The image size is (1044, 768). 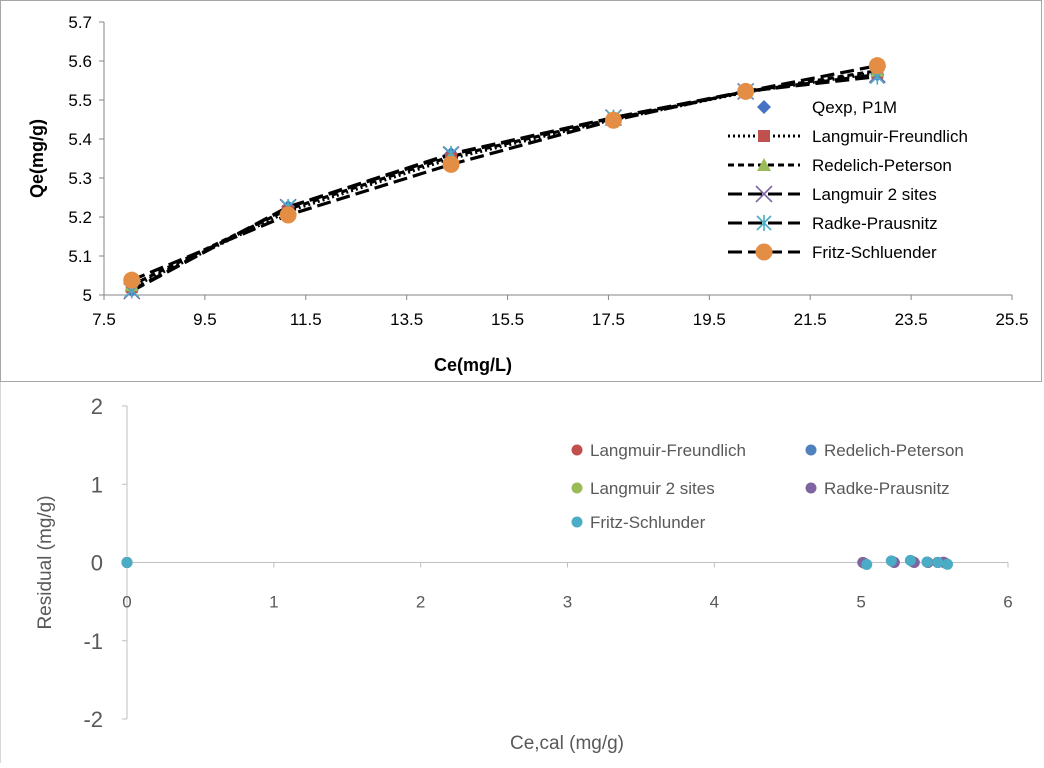 What do you see at coordinates (87, 295) in the screenshot?
I see `top-y-tick-label: 5` at bounding box center [87, 295].